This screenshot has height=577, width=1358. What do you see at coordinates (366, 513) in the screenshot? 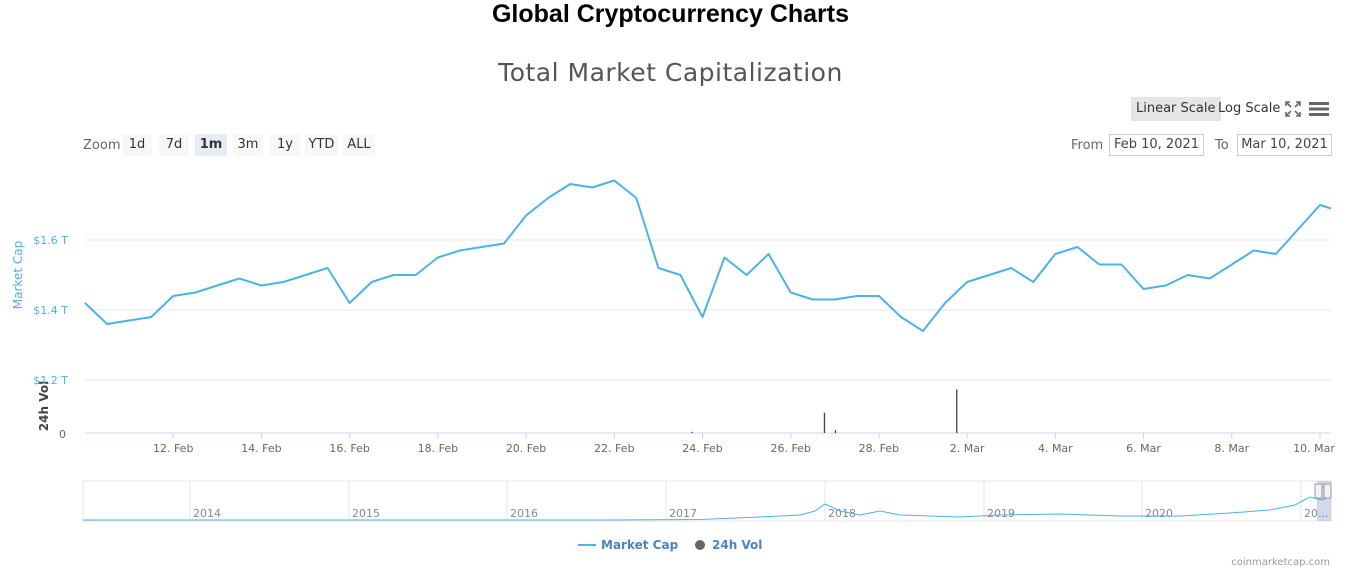
I see `navigator-tick-label: 2015` at bounding box center [366, 513].